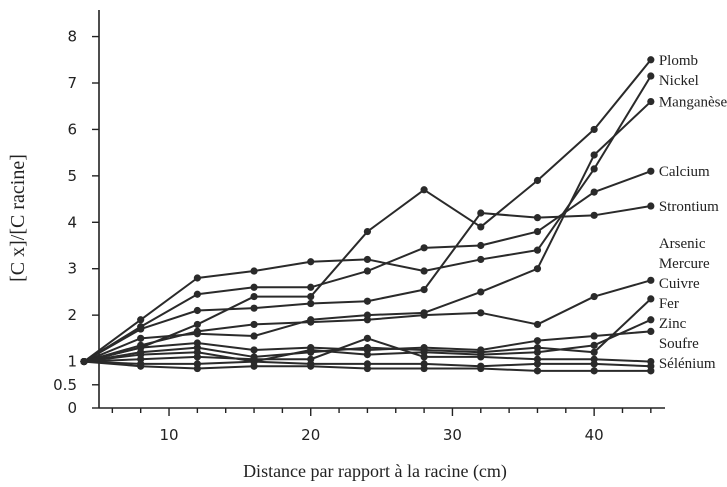  What do you see at coordinates (72, 408) in the screenshot?
I see `y-tick-label: 0` at bounding box center [72, 408].